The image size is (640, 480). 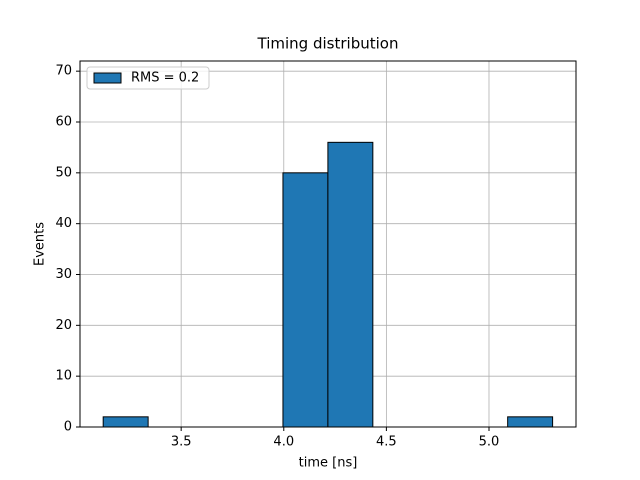 I want to click on x-tick-label: 5.0, so click(x=489, y=442).